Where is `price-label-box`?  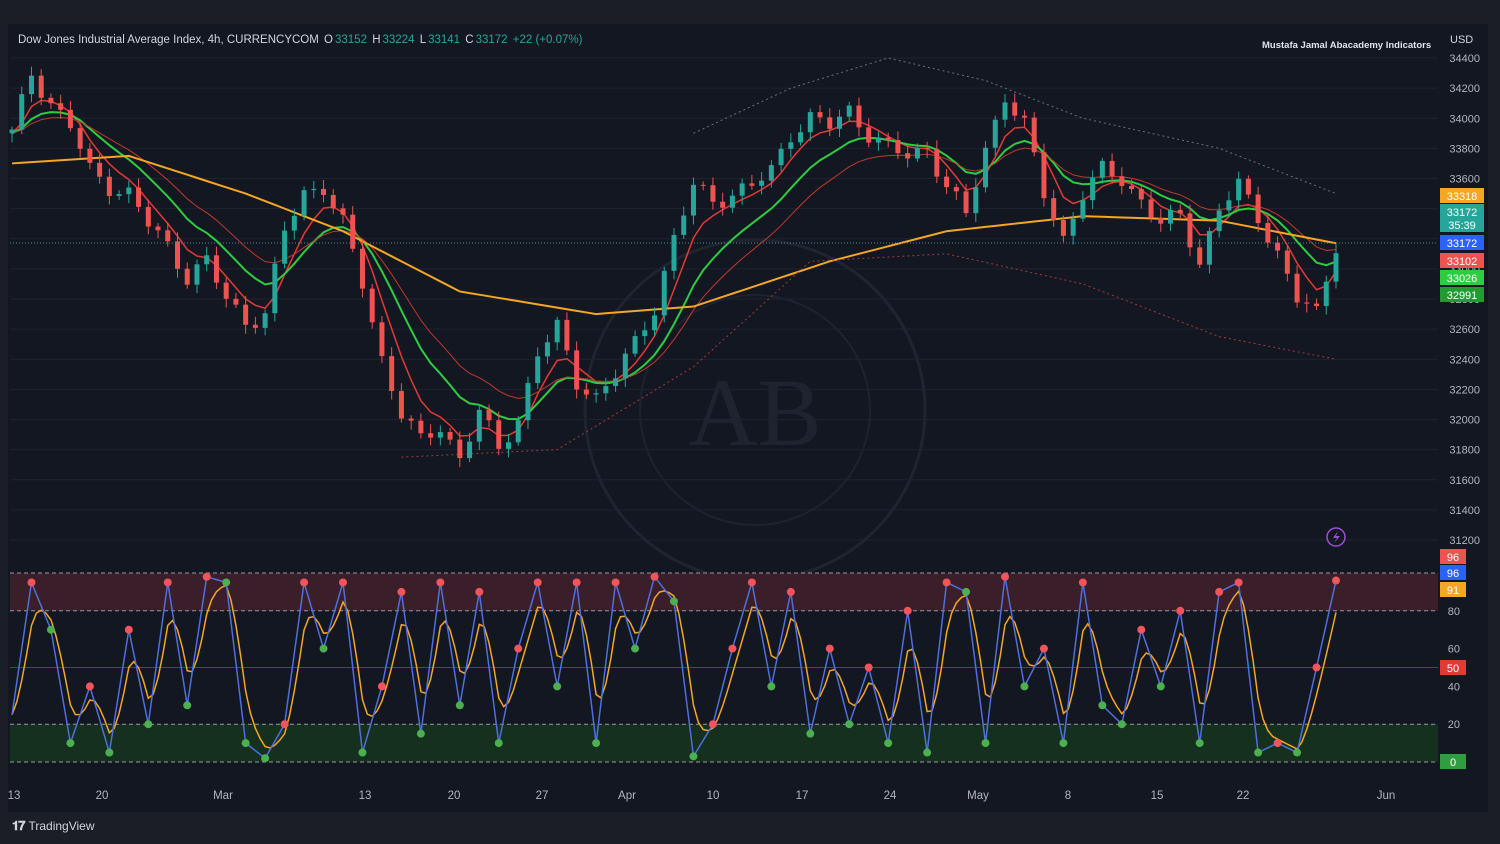
price-label-box is located at coordinates (1462, 294).